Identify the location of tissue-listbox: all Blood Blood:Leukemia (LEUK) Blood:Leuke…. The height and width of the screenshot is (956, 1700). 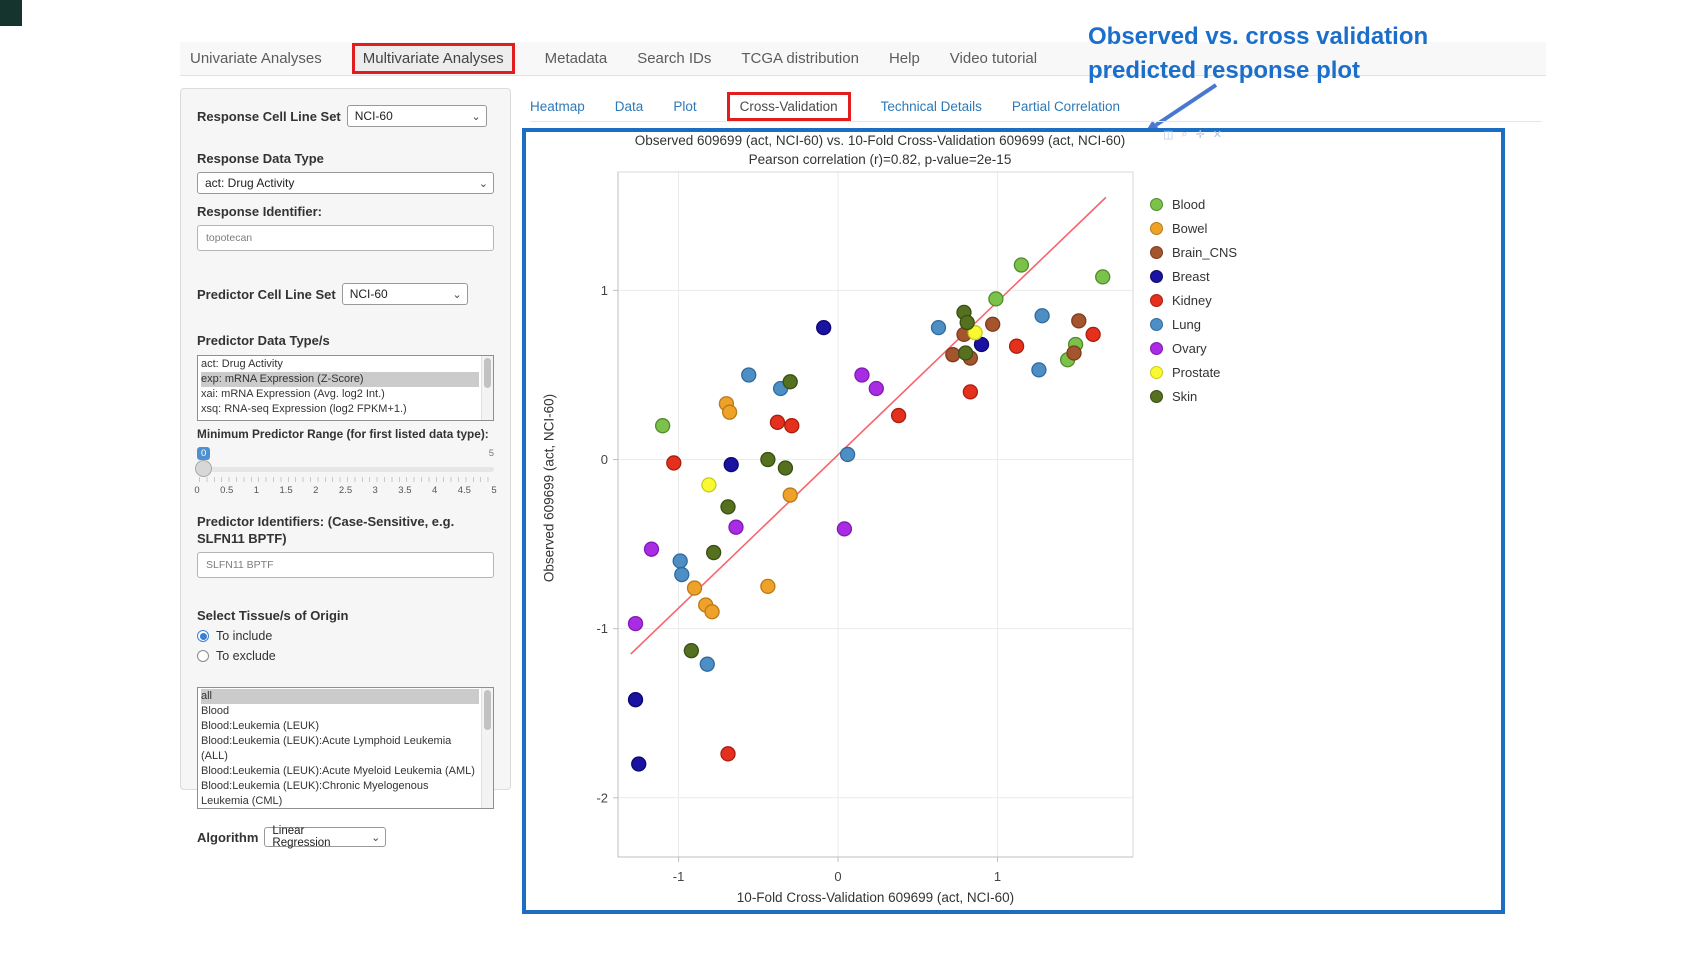
(345, 748).